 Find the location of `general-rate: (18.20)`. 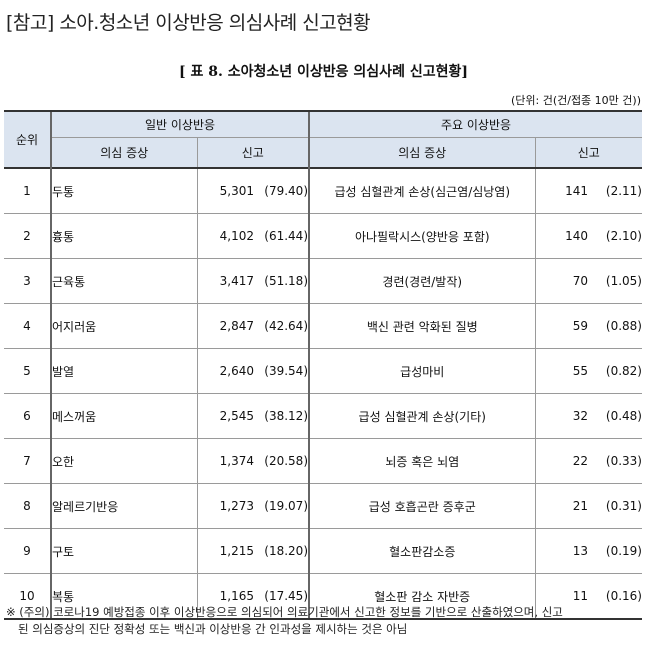

general-rate: (18.20) is located at coordinates (286, 551).